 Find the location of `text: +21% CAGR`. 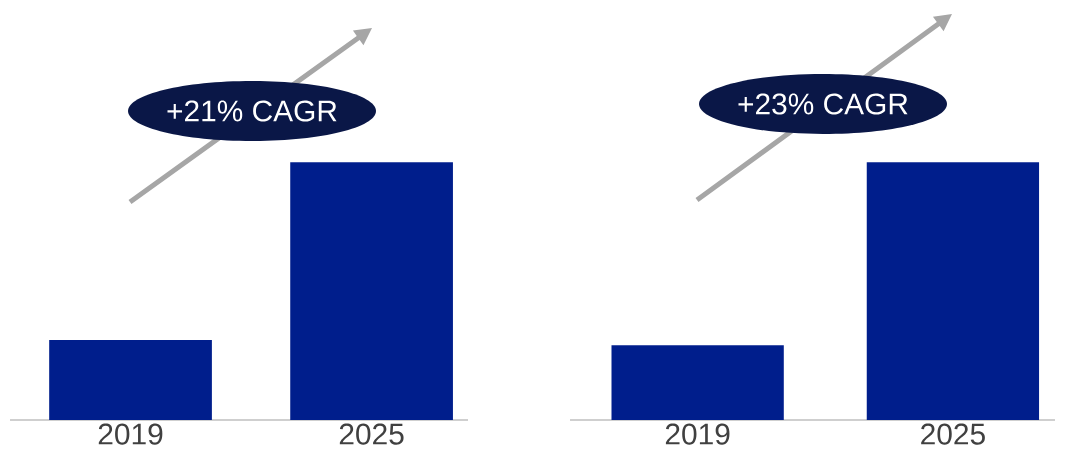

text: +21% CAGR is located at coordinates (252, 111).